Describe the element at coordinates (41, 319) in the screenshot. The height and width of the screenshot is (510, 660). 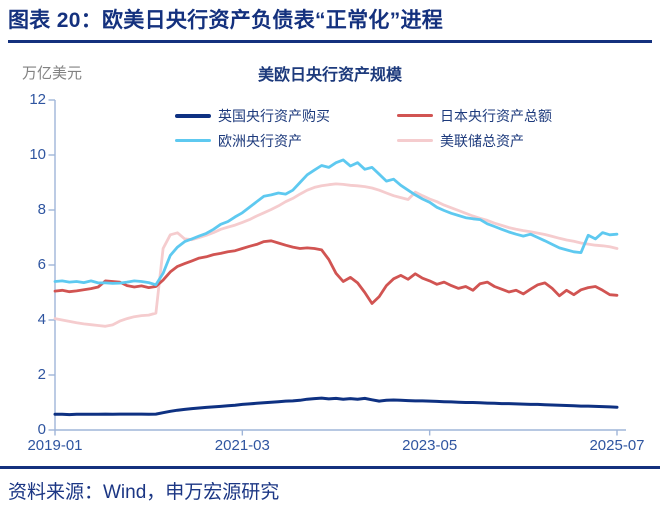
I see `y-tick-label: 4` at that location.